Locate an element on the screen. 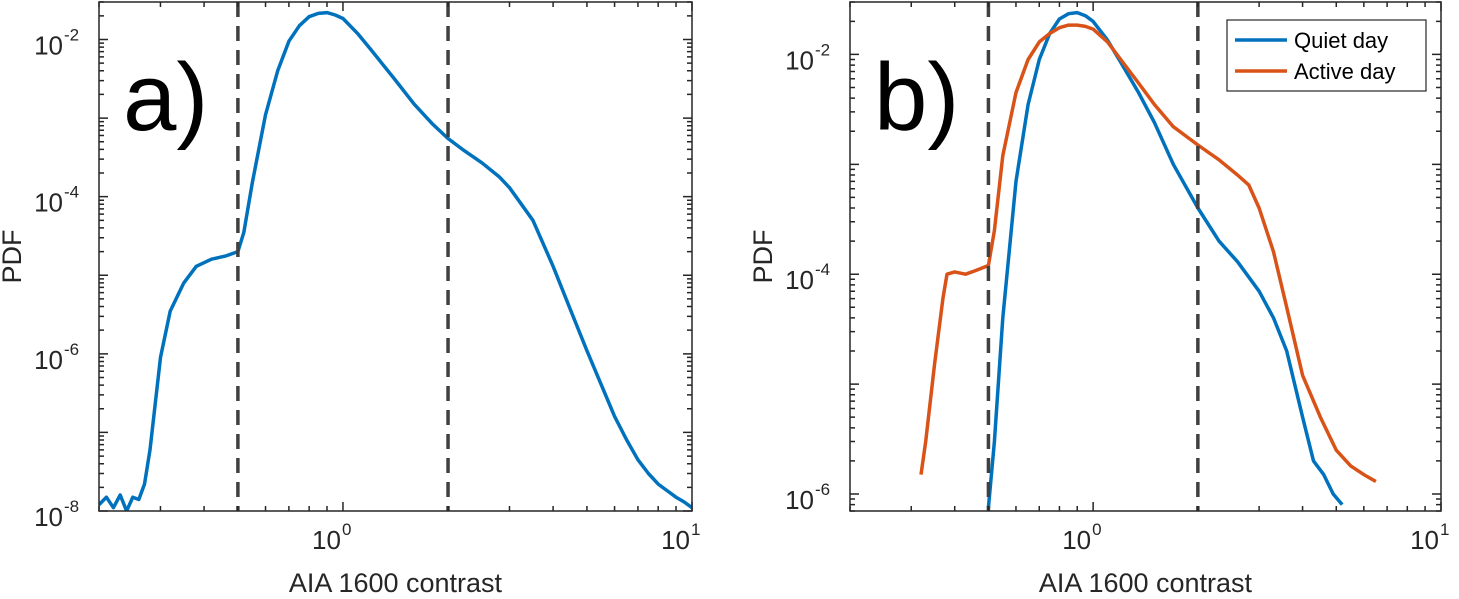  legend-box is located at coordinates (1326, 55).